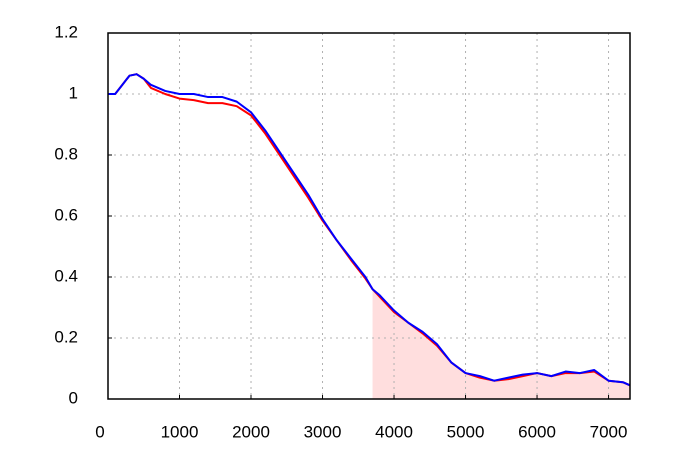 This screenshot has height=473, width=680. What do you see at coordinates (66, 275) in the screenshot?
I see `y-tick-label: 0.4` at bounding box center [66, 275].